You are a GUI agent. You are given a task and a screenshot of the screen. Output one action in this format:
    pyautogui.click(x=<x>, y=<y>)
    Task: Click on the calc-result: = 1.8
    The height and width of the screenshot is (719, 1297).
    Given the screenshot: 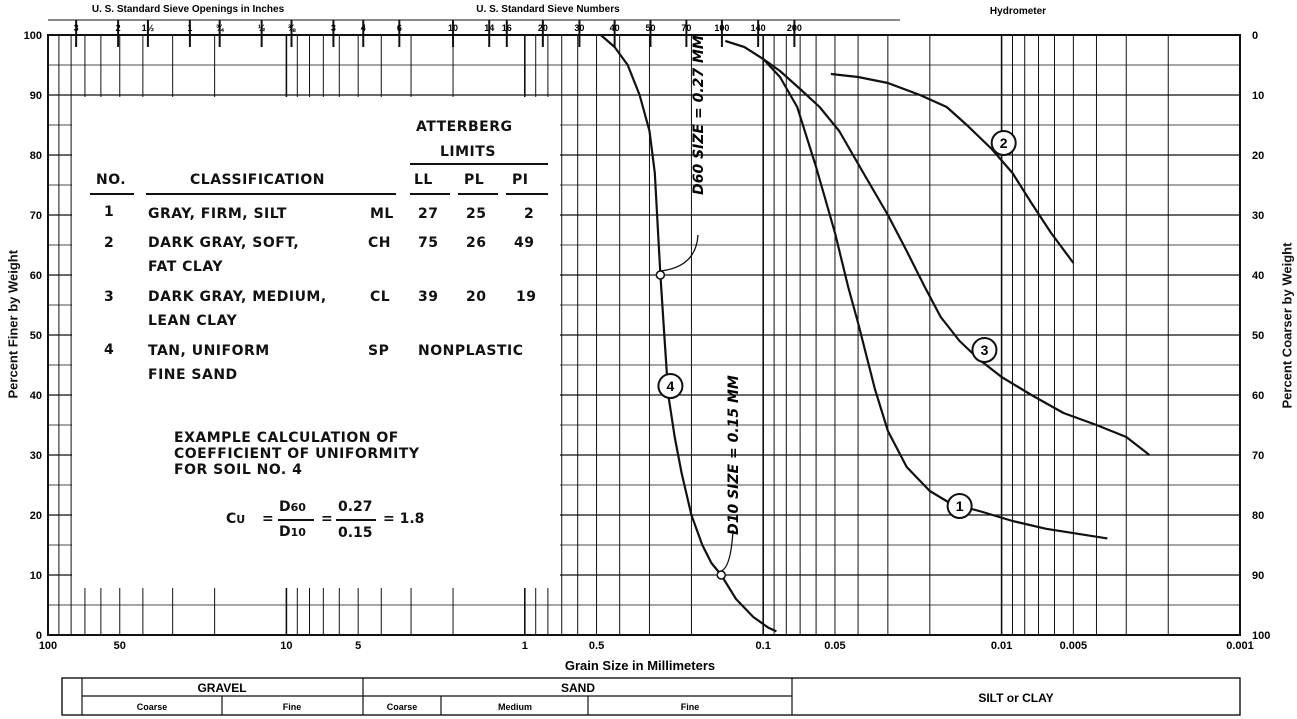 What is the action you would take?
    pyautogui.click(x=404, y=519)
    